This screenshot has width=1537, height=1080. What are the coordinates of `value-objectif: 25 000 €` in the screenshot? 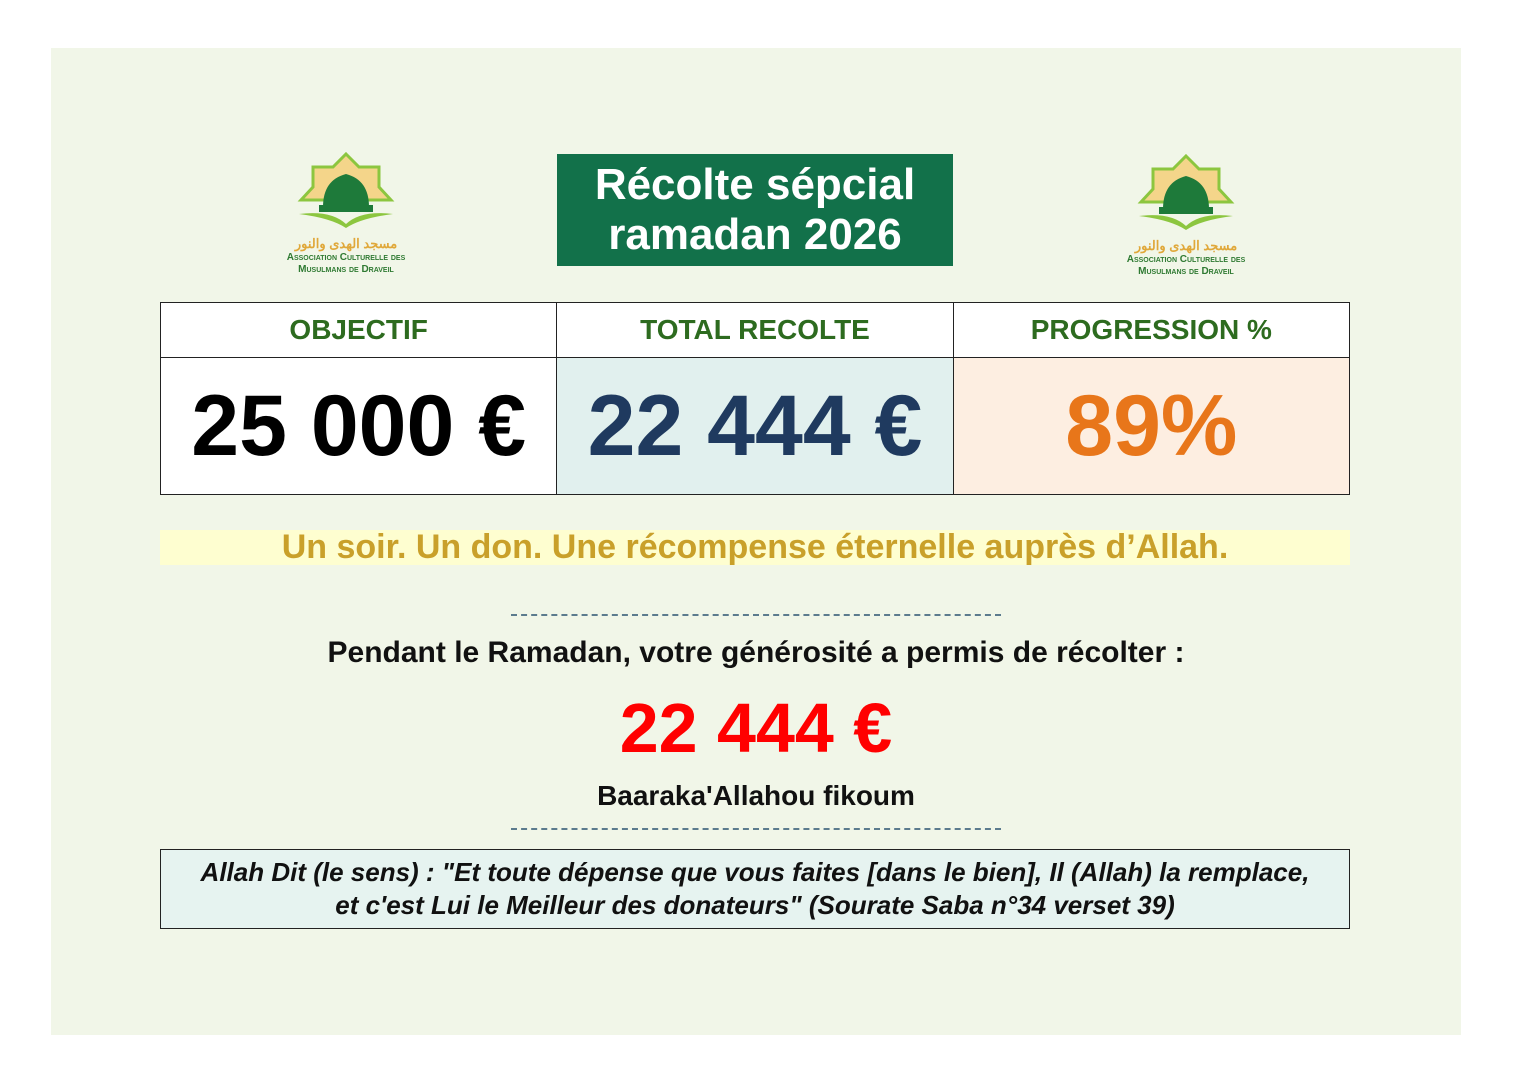 It's located at (358, 426).